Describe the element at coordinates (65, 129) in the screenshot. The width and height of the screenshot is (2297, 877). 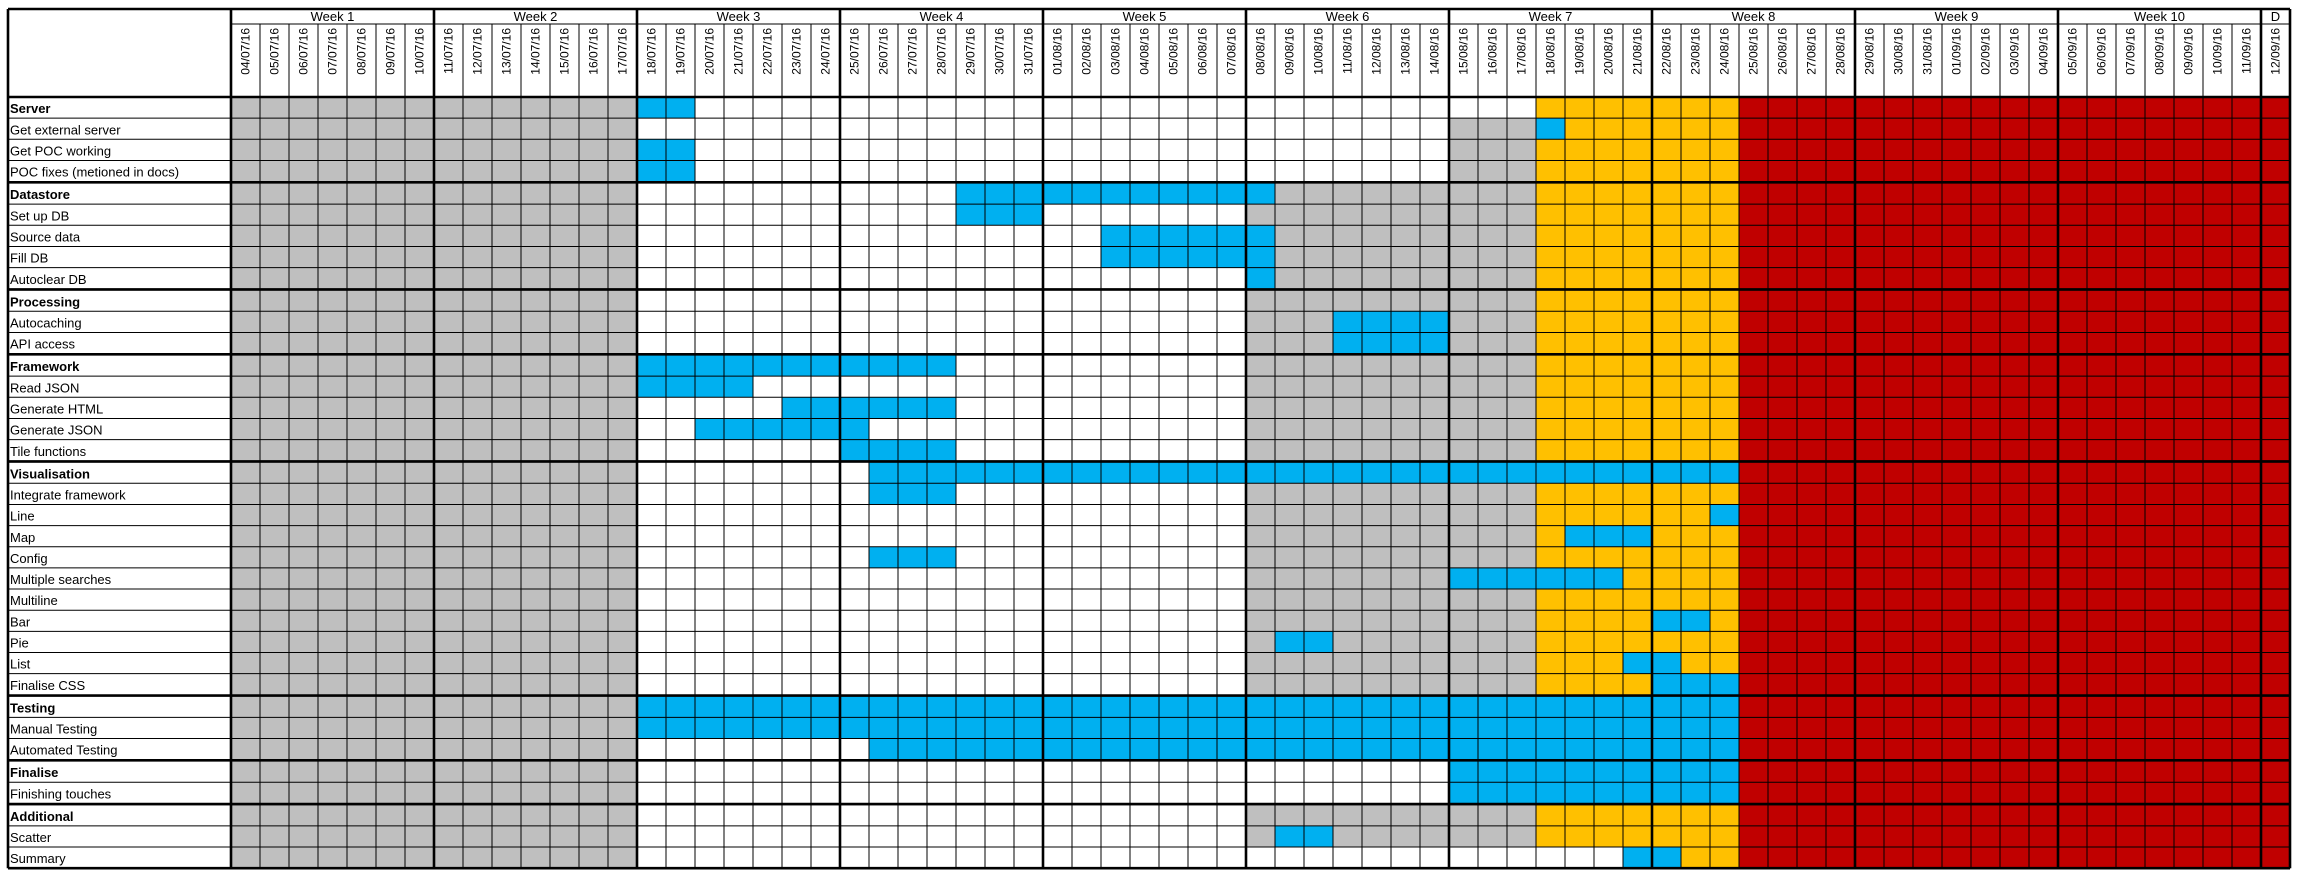
I see `task-label: Get external server` at that location.